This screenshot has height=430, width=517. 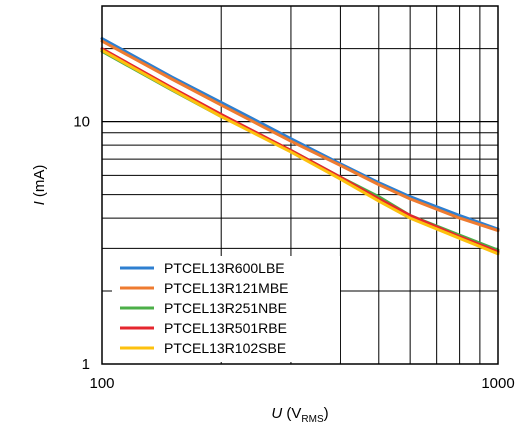 What do you see at coordinates (226, 288) in the screenshot?
I see `legend-label: PTCEL13R121MBE` at bounding box center [226, 288].